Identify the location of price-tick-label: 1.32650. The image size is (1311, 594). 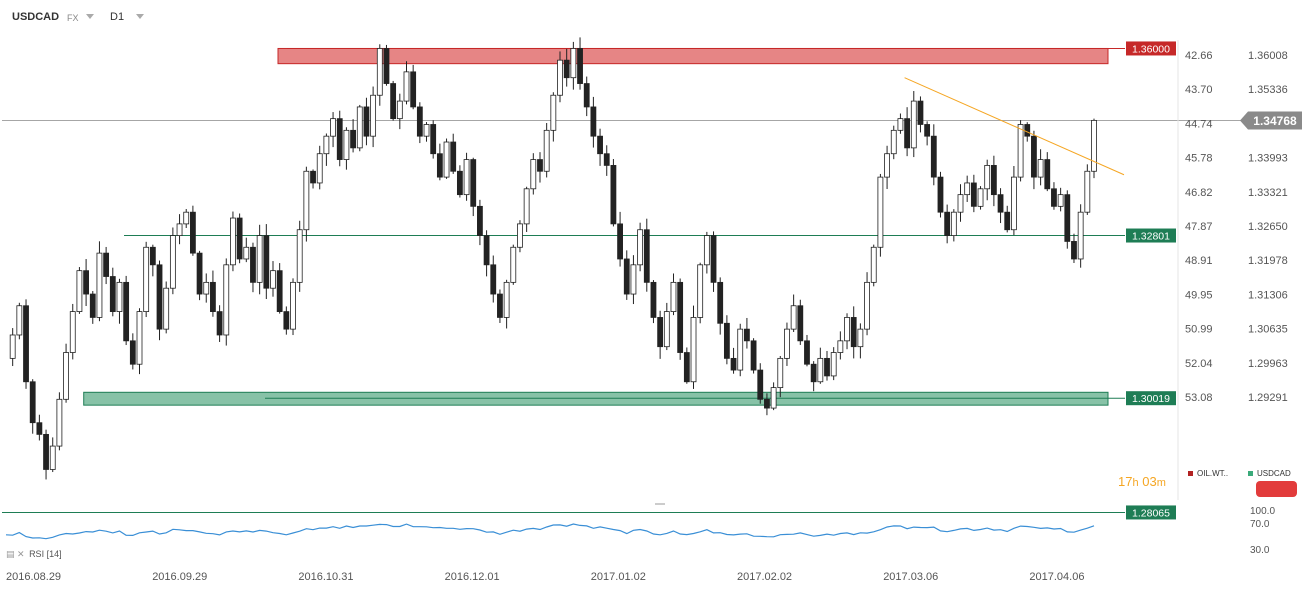
(1268, 227).